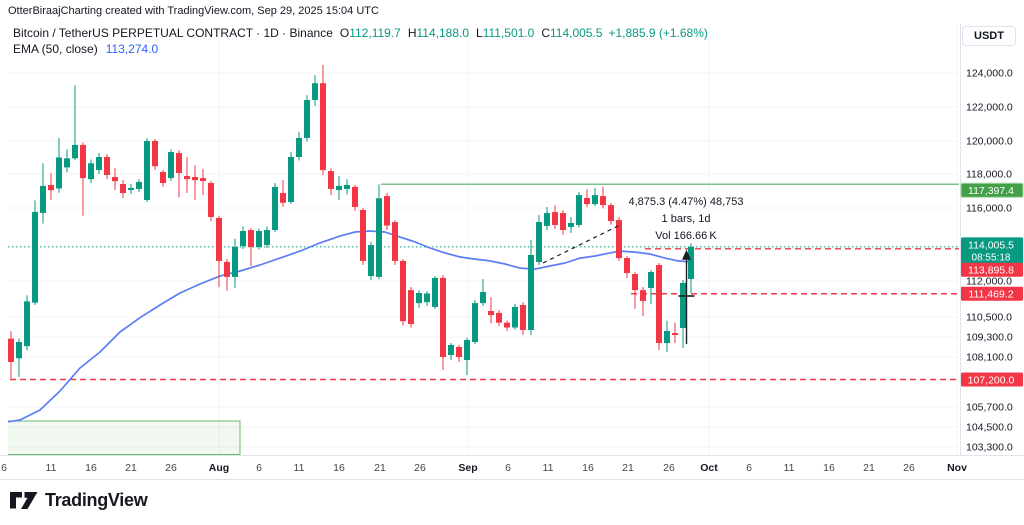 Image resolution: width=1024 pixels, height=525 pixels. I want to click on tradingview-logo: TradingView, so click(79, 500).